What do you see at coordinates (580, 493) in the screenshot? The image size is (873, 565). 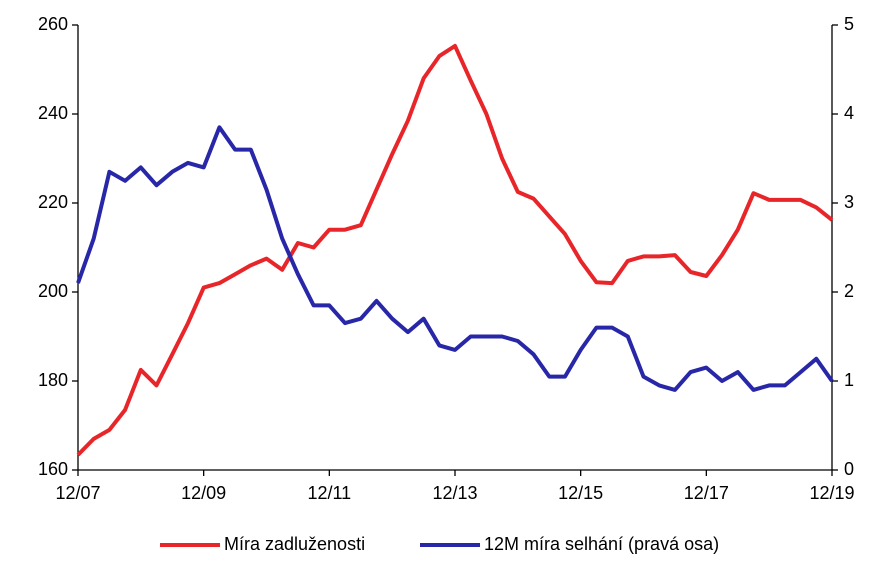 I see `x-tick-label: 12/15` at bounding box center [580, 493].